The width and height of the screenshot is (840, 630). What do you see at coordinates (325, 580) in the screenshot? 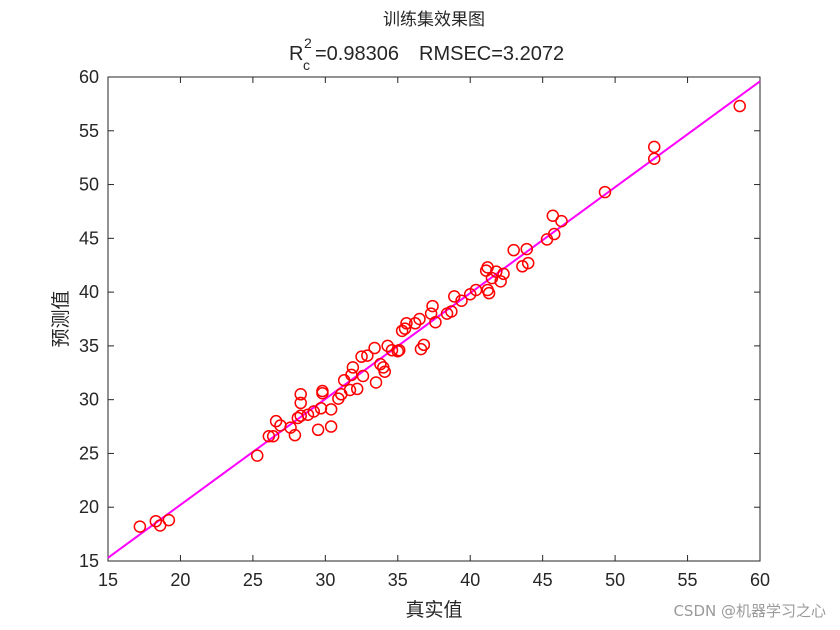
I see `x-tick-label: 30` at bounding box center [325, 580].